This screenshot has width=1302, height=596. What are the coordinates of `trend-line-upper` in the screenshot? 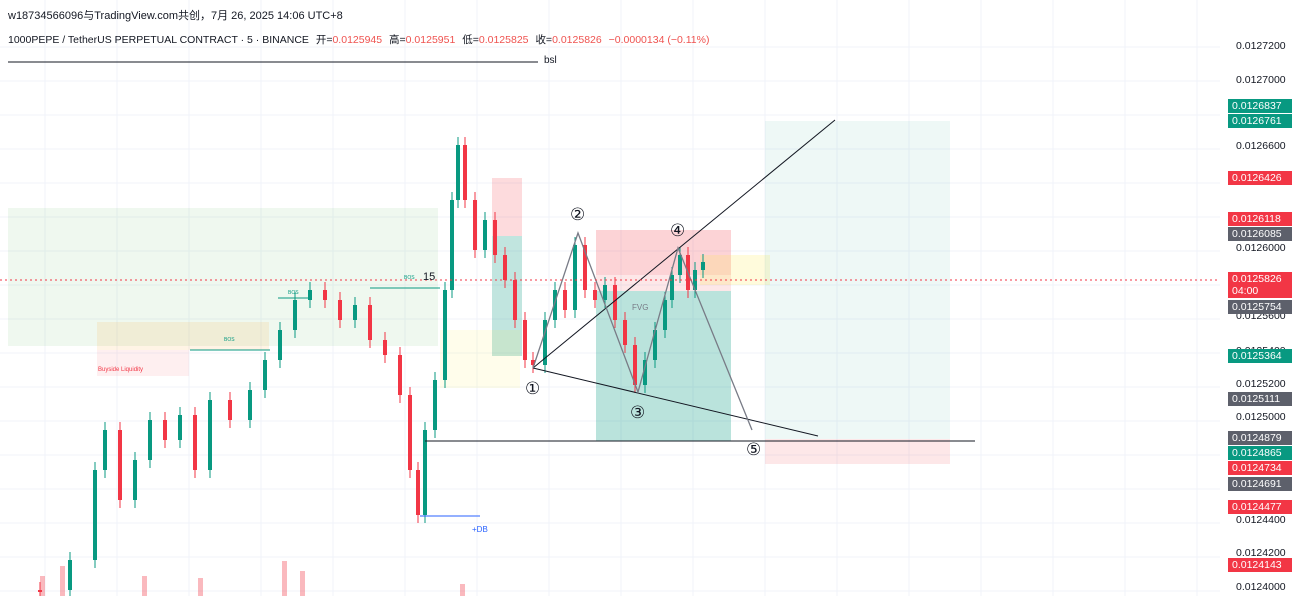 It's located at (684, 244).